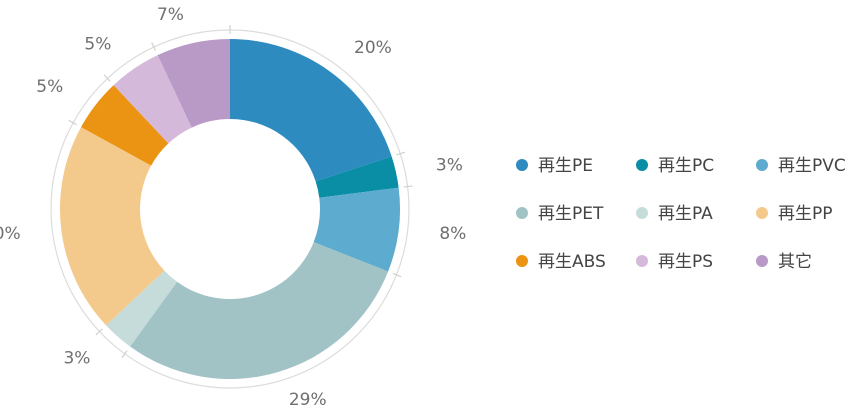 Image resolution: width=852 pixels, height=408 pixels. What do you see at coordinates (795, 262) in the screenshot?
I see `legend-label: 其它` at bounding box center [795, 262].